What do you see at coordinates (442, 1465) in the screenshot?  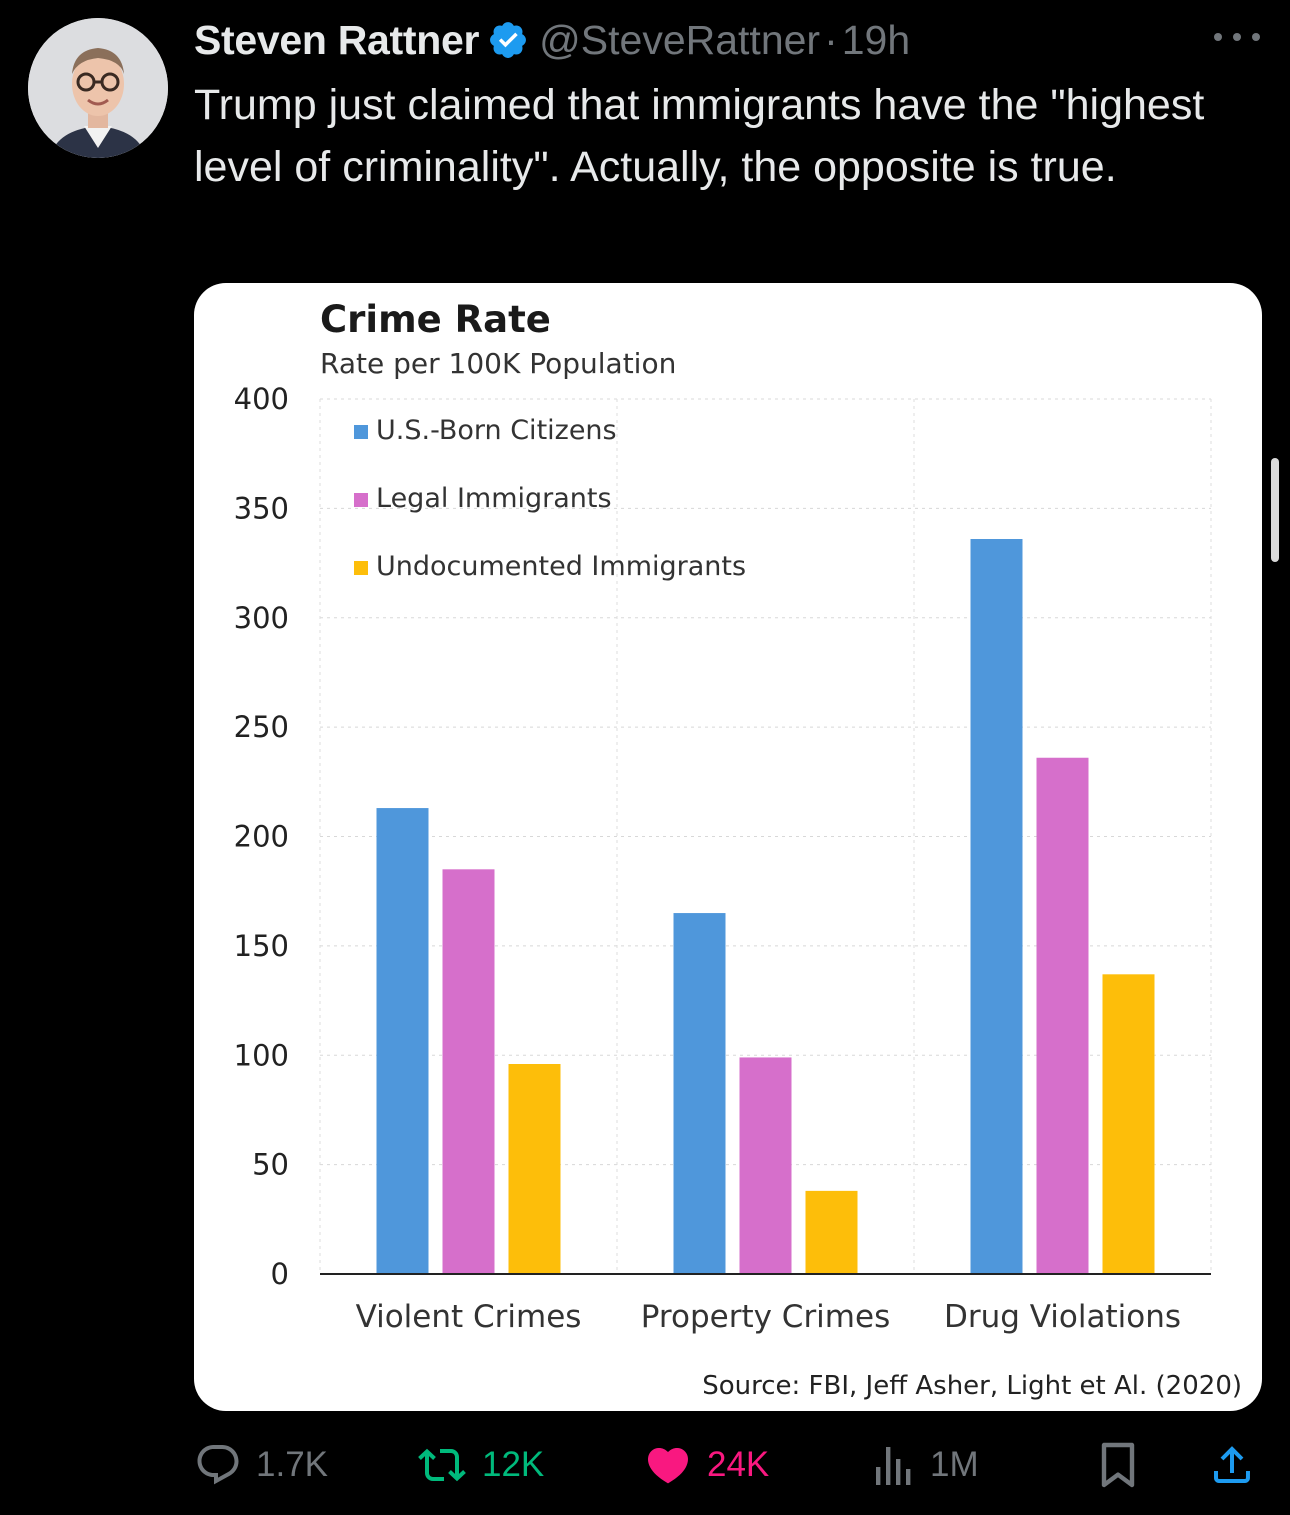 I see `retweet-icon` at bounding box center [442, 1465].